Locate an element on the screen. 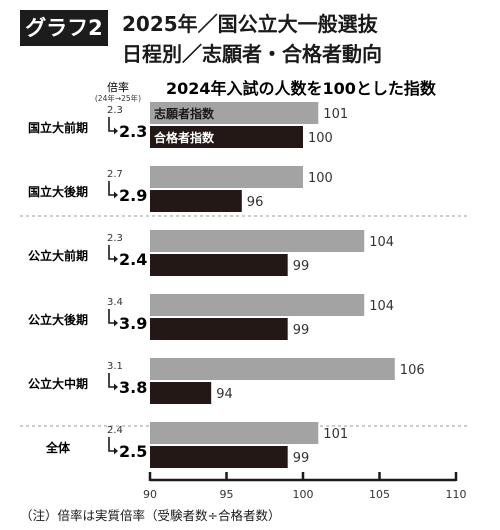 Image resolution: width=500 pixels, height=530 pixels. legend-applicants: 志願者指数 is located at coordinates (184, 113).